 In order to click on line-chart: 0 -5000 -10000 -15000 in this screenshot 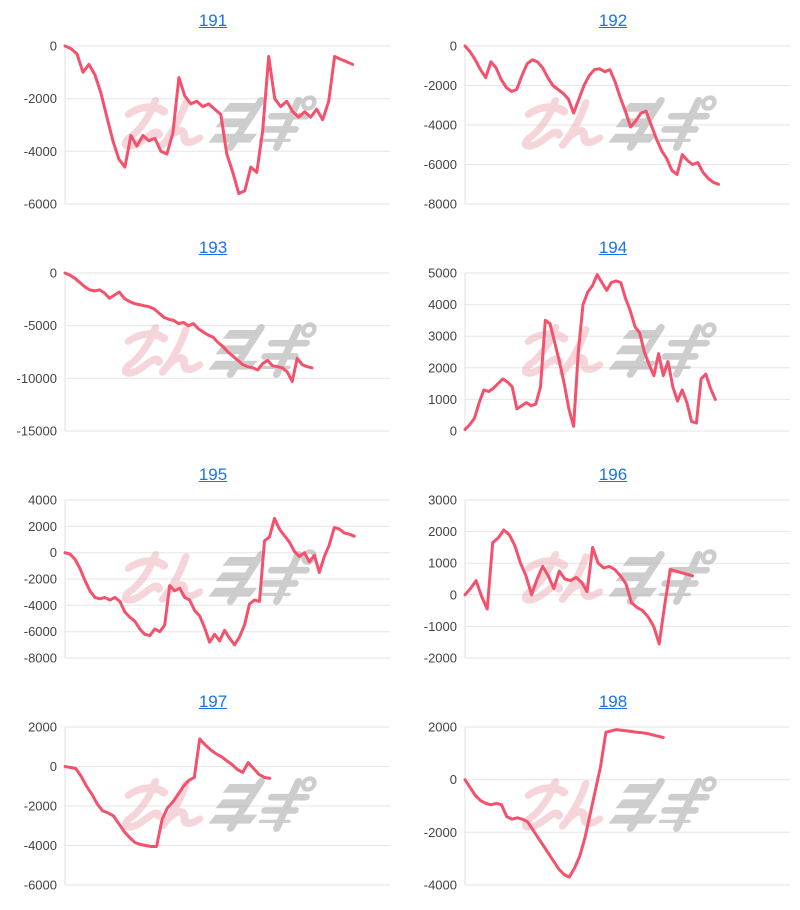, I will do `click(203, 352)`.